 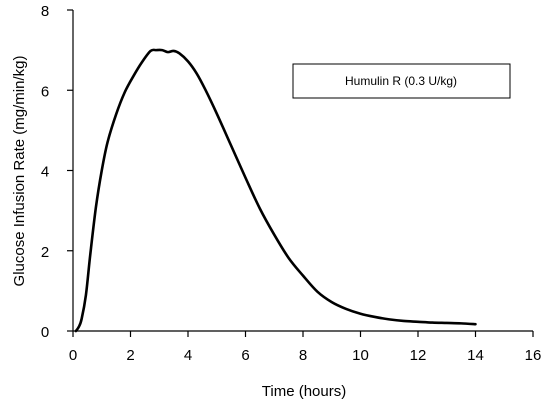 What do you see at coordinates (73, 355) in the screenshot?
I see `x-tick-label: 0` at bounding box center [73, 355].